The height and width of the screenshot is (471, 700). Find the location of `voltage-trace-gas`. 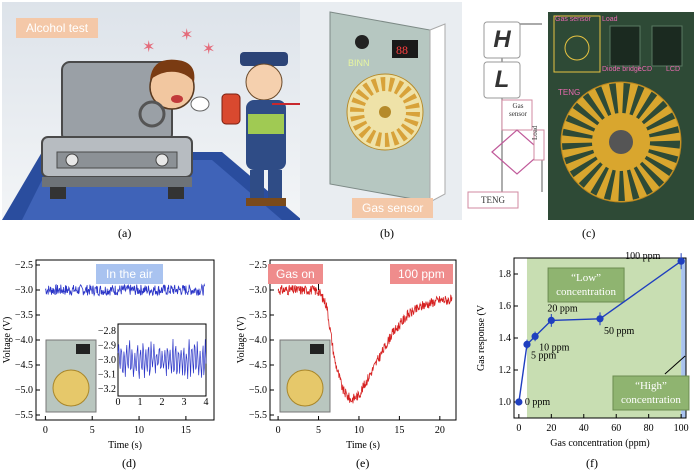

voltage-trace-gas is located at coordinates (365, 344).